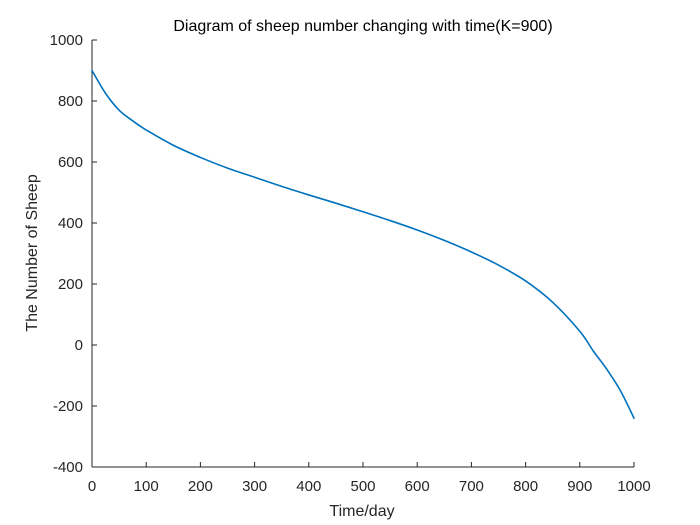  I want to click on y-tick-label: 0, so click(79, 345).